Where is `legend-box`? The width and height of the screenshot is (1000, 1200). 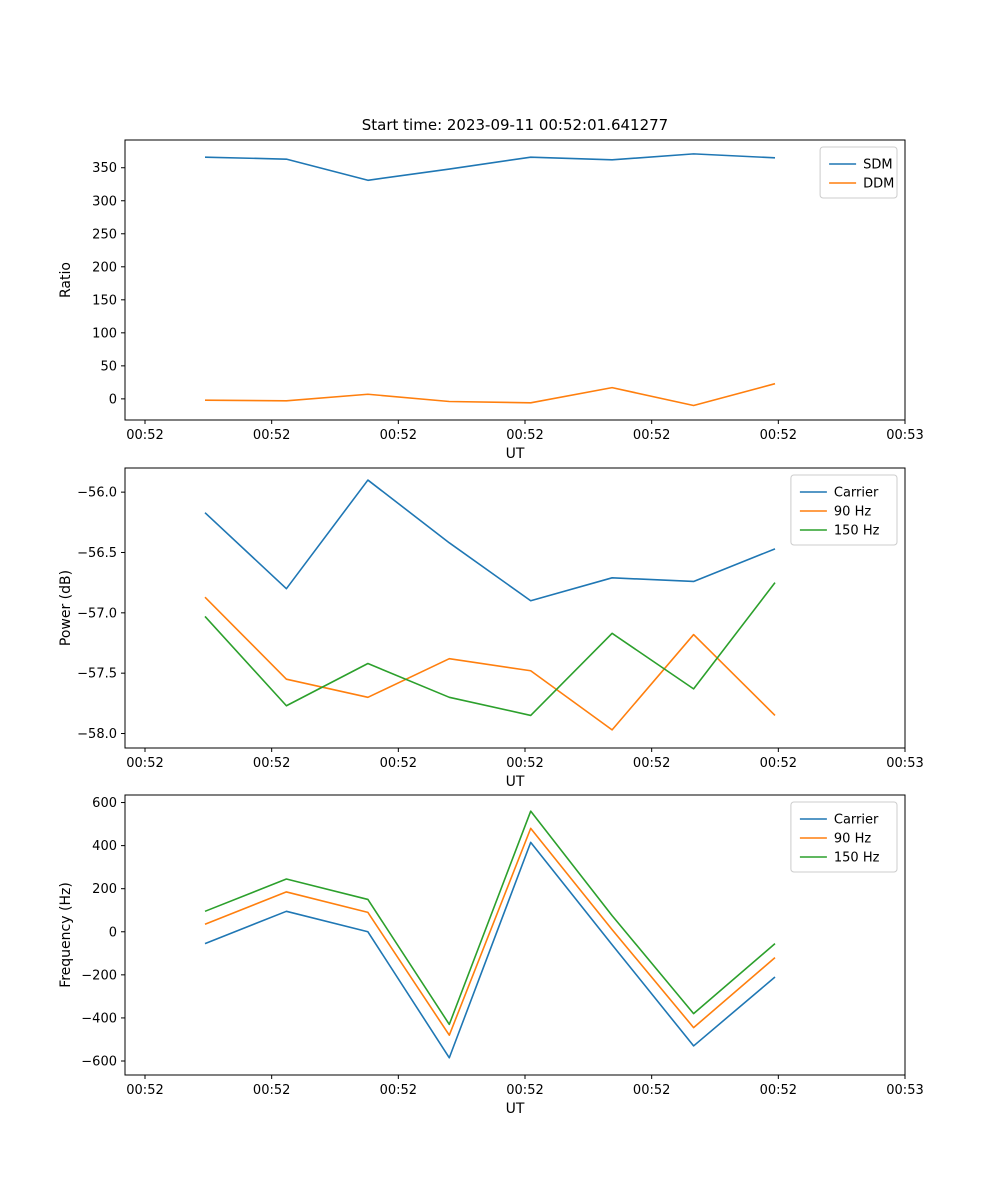 legend-box is located at coordinates (858, 172).